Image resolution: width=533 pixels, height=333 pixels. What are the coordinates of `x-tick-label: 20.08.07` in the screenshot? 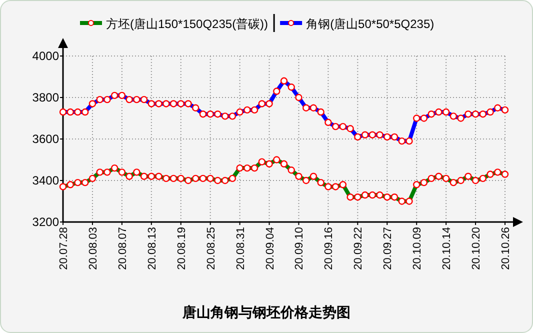 It's located at (122, 248).